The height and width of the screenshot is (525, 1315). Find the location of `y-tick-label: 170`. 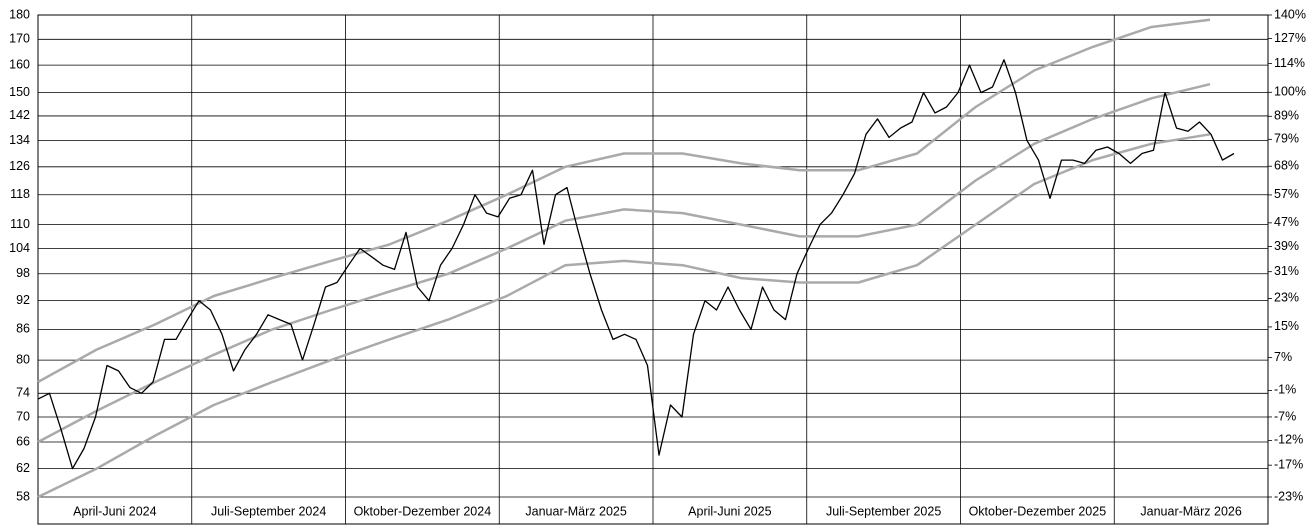

y-tick-label: 170 is located at coordinates (19, 39).